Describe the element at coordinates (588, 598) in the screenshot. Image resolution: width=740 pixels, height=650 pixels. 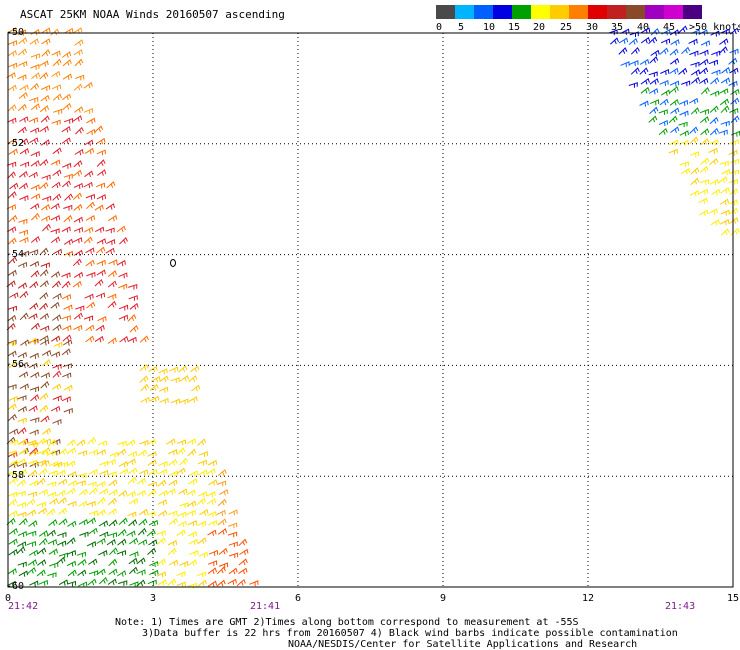
I see `x-tick-label: 12` at that location.